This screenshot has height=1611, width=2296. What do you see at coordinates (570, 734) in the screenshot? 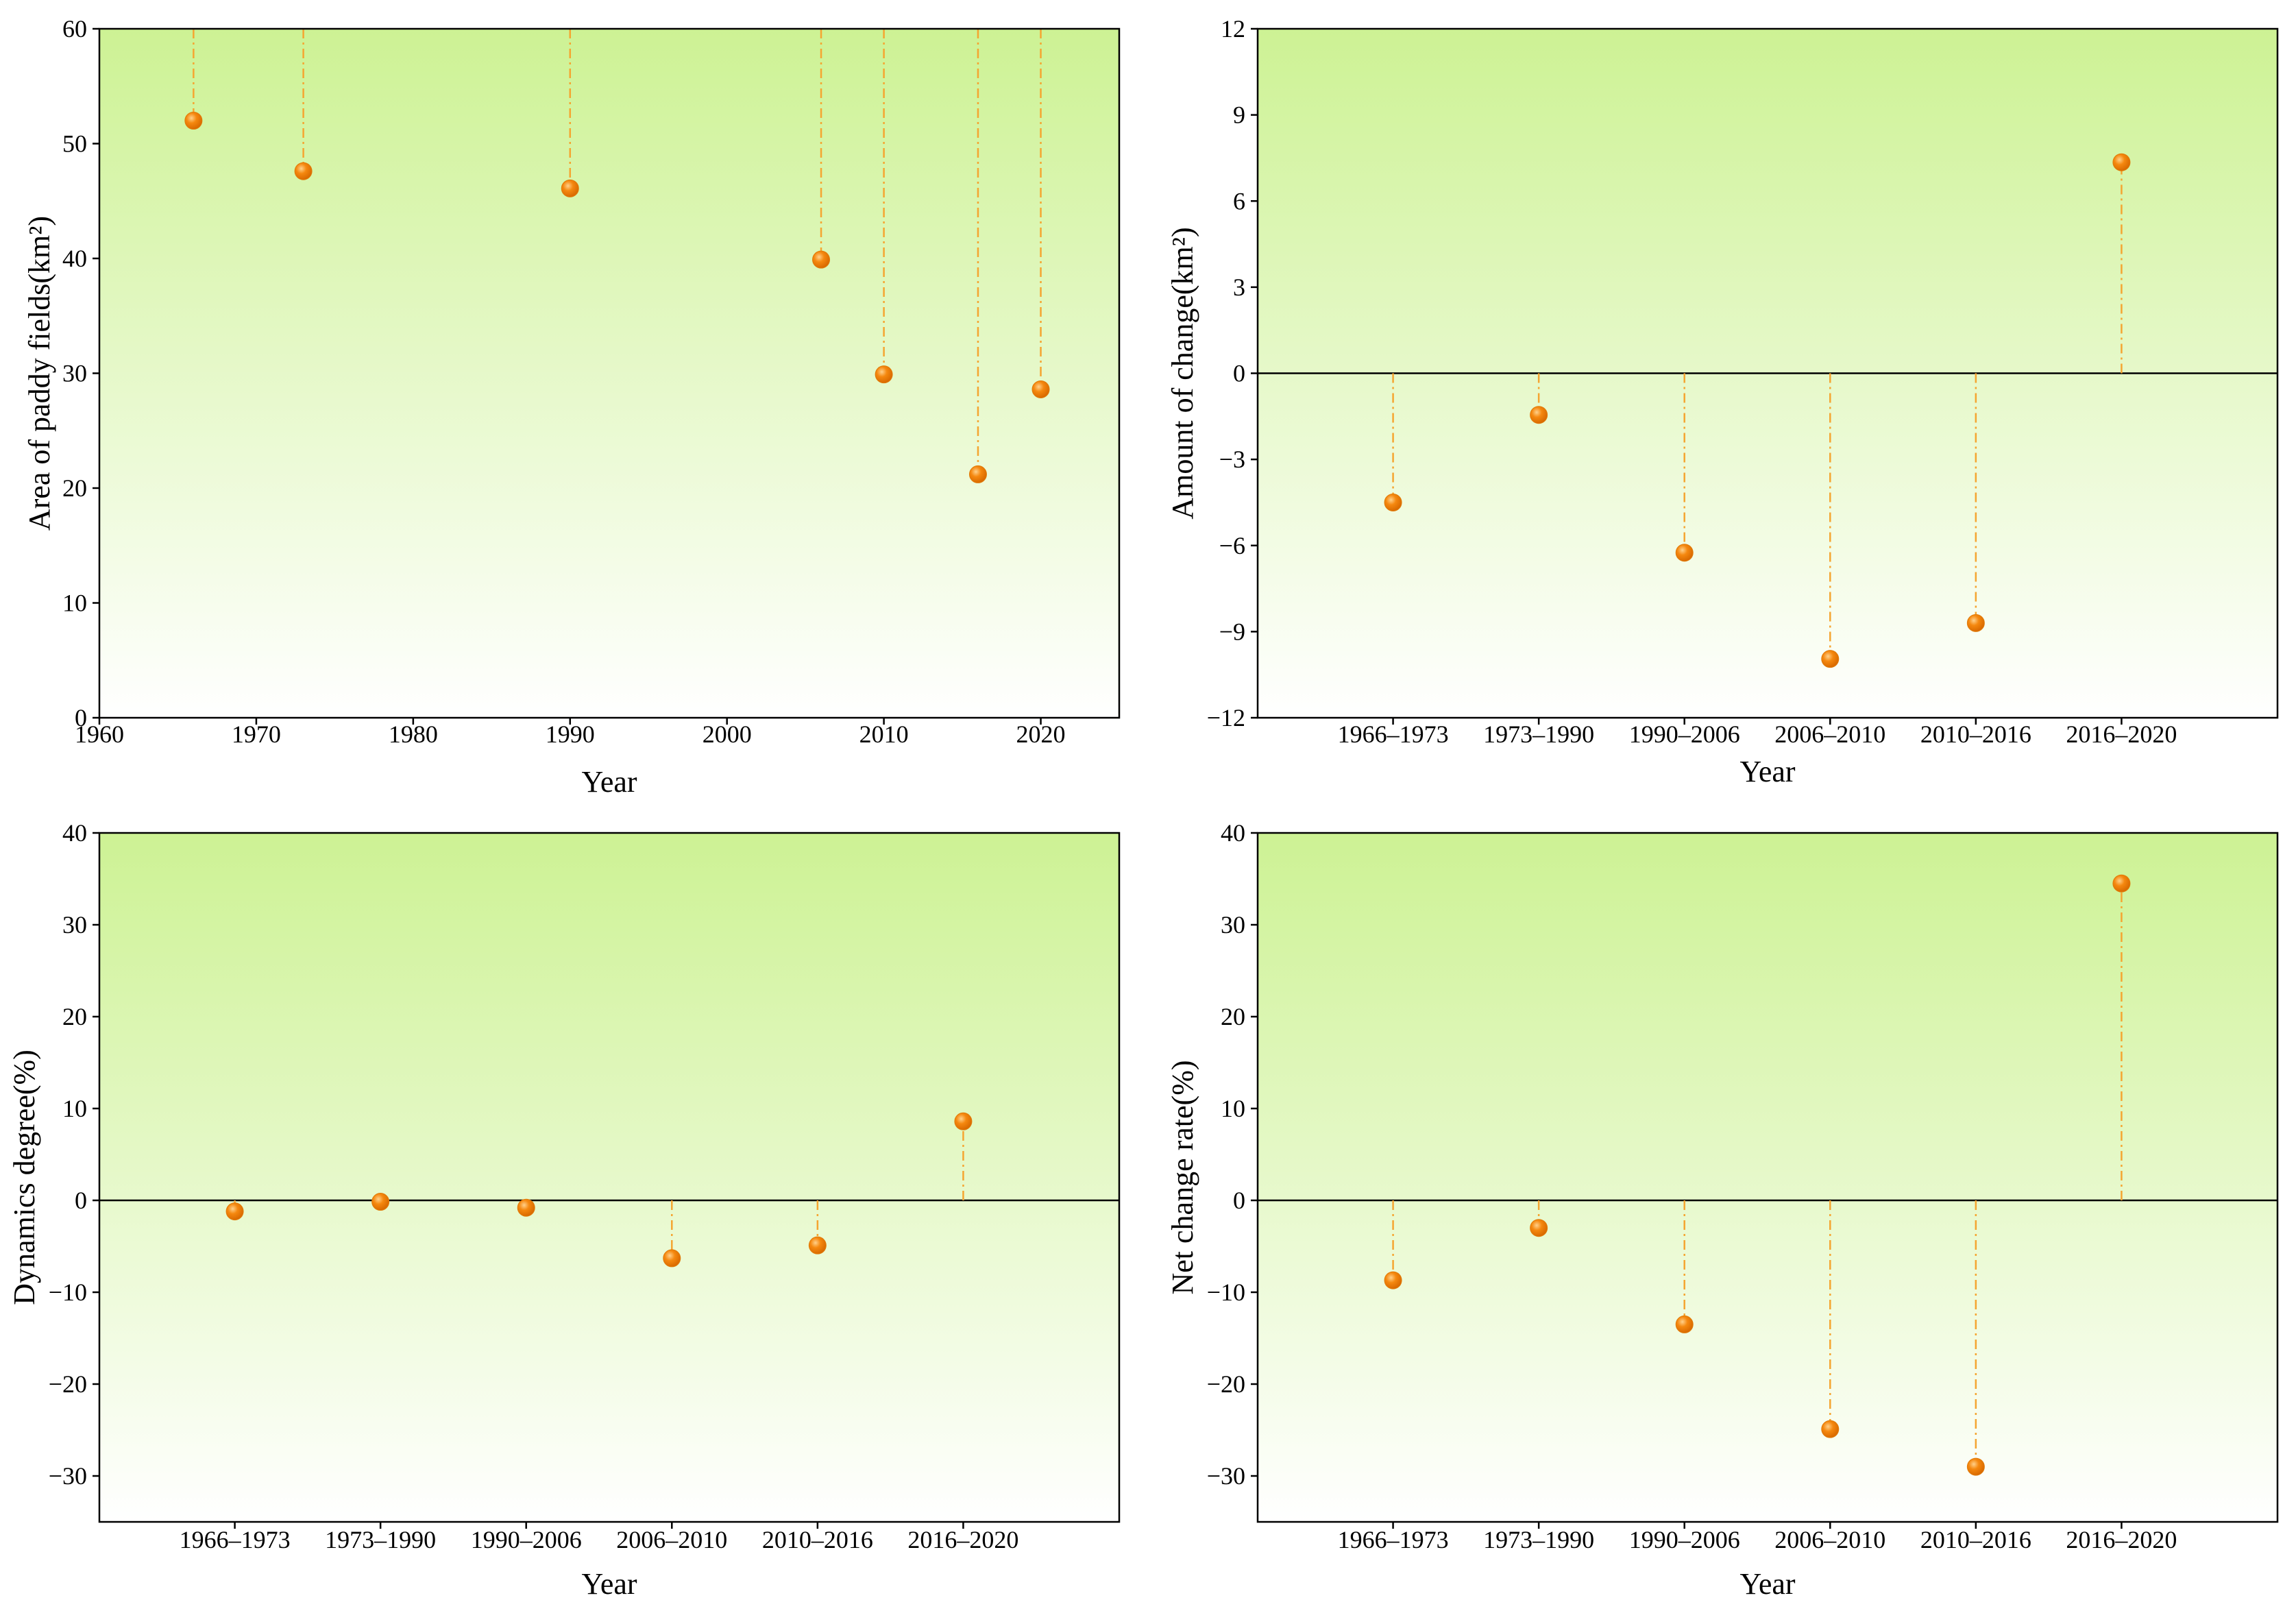
I see `x-tick-label: 1990` at bounding box center [570, 734].